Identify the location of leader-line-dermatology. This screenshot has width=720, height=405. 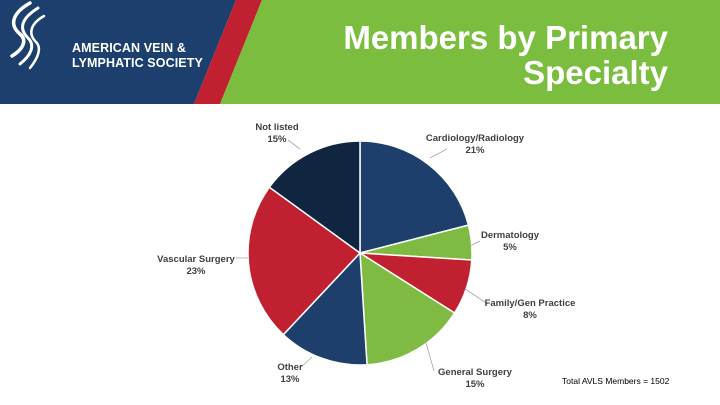
(475, 243).